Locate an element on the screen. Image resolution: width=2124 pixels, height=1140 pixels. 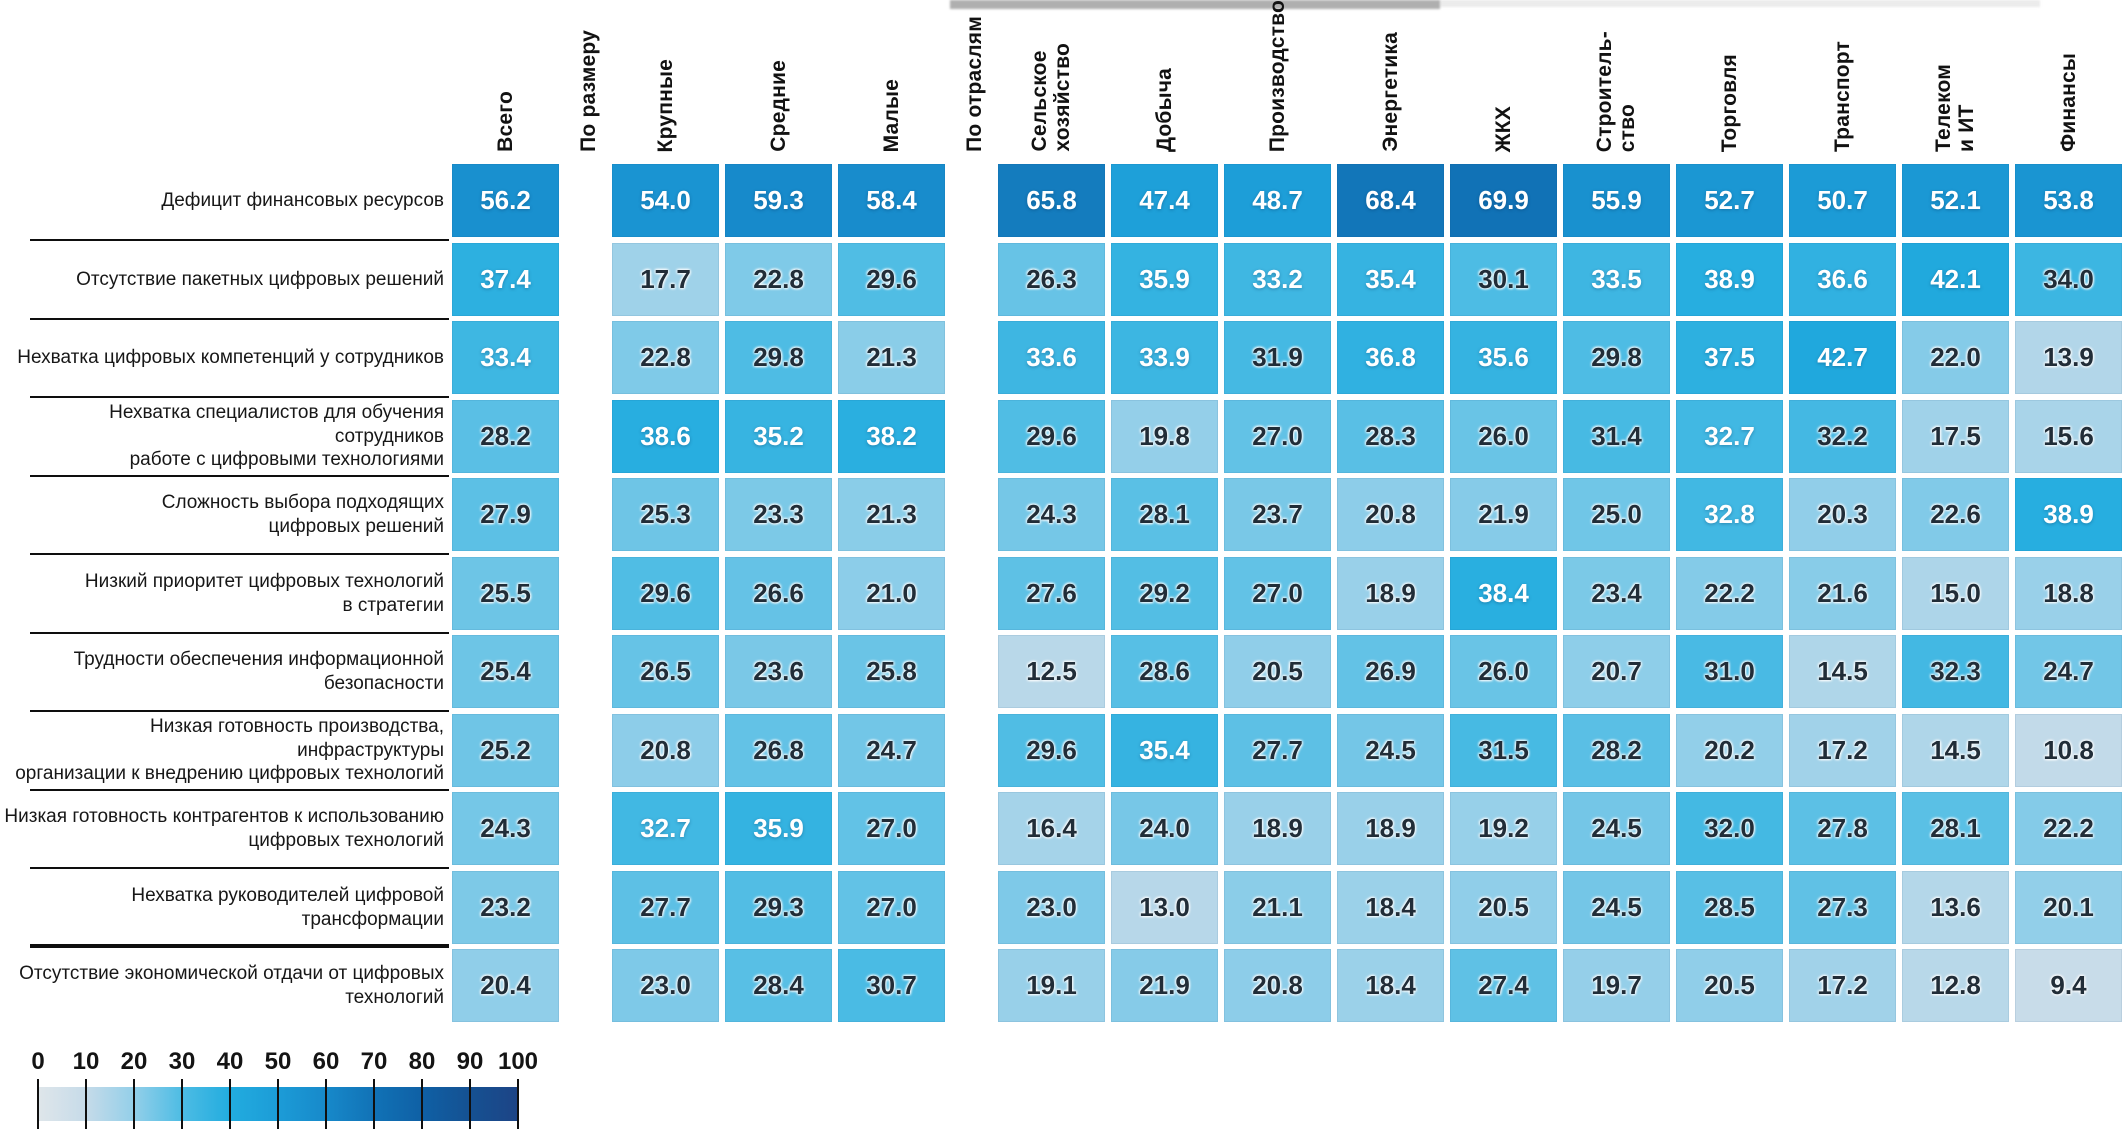
heatmap-cell: 13.6 is located at coordinates (1955, 907).